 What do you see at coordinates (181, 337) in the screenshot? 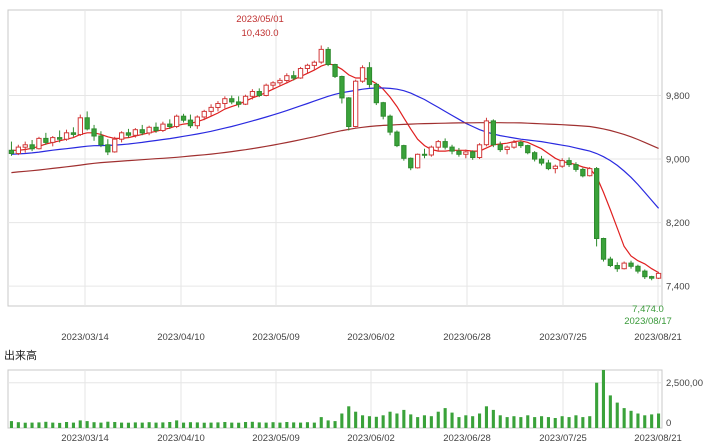
I see `price-x-tick-label: 2023/04/10` at bounding box center [181, 337].